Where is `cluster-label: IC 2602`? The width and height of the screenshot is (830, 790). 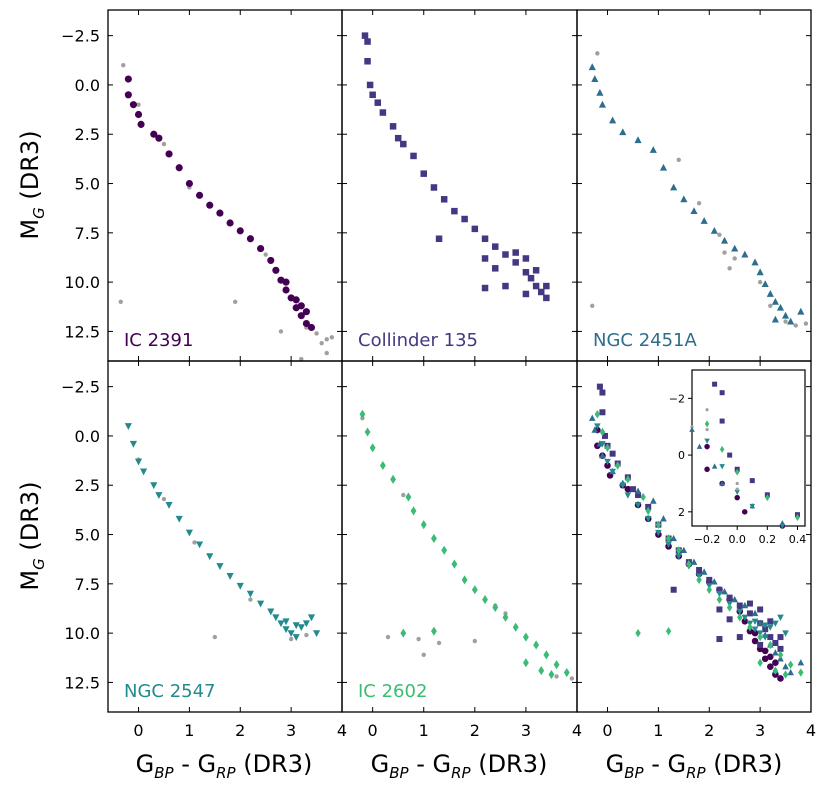
cluster-label: IC 2602 is located at coordinates (392, 691).